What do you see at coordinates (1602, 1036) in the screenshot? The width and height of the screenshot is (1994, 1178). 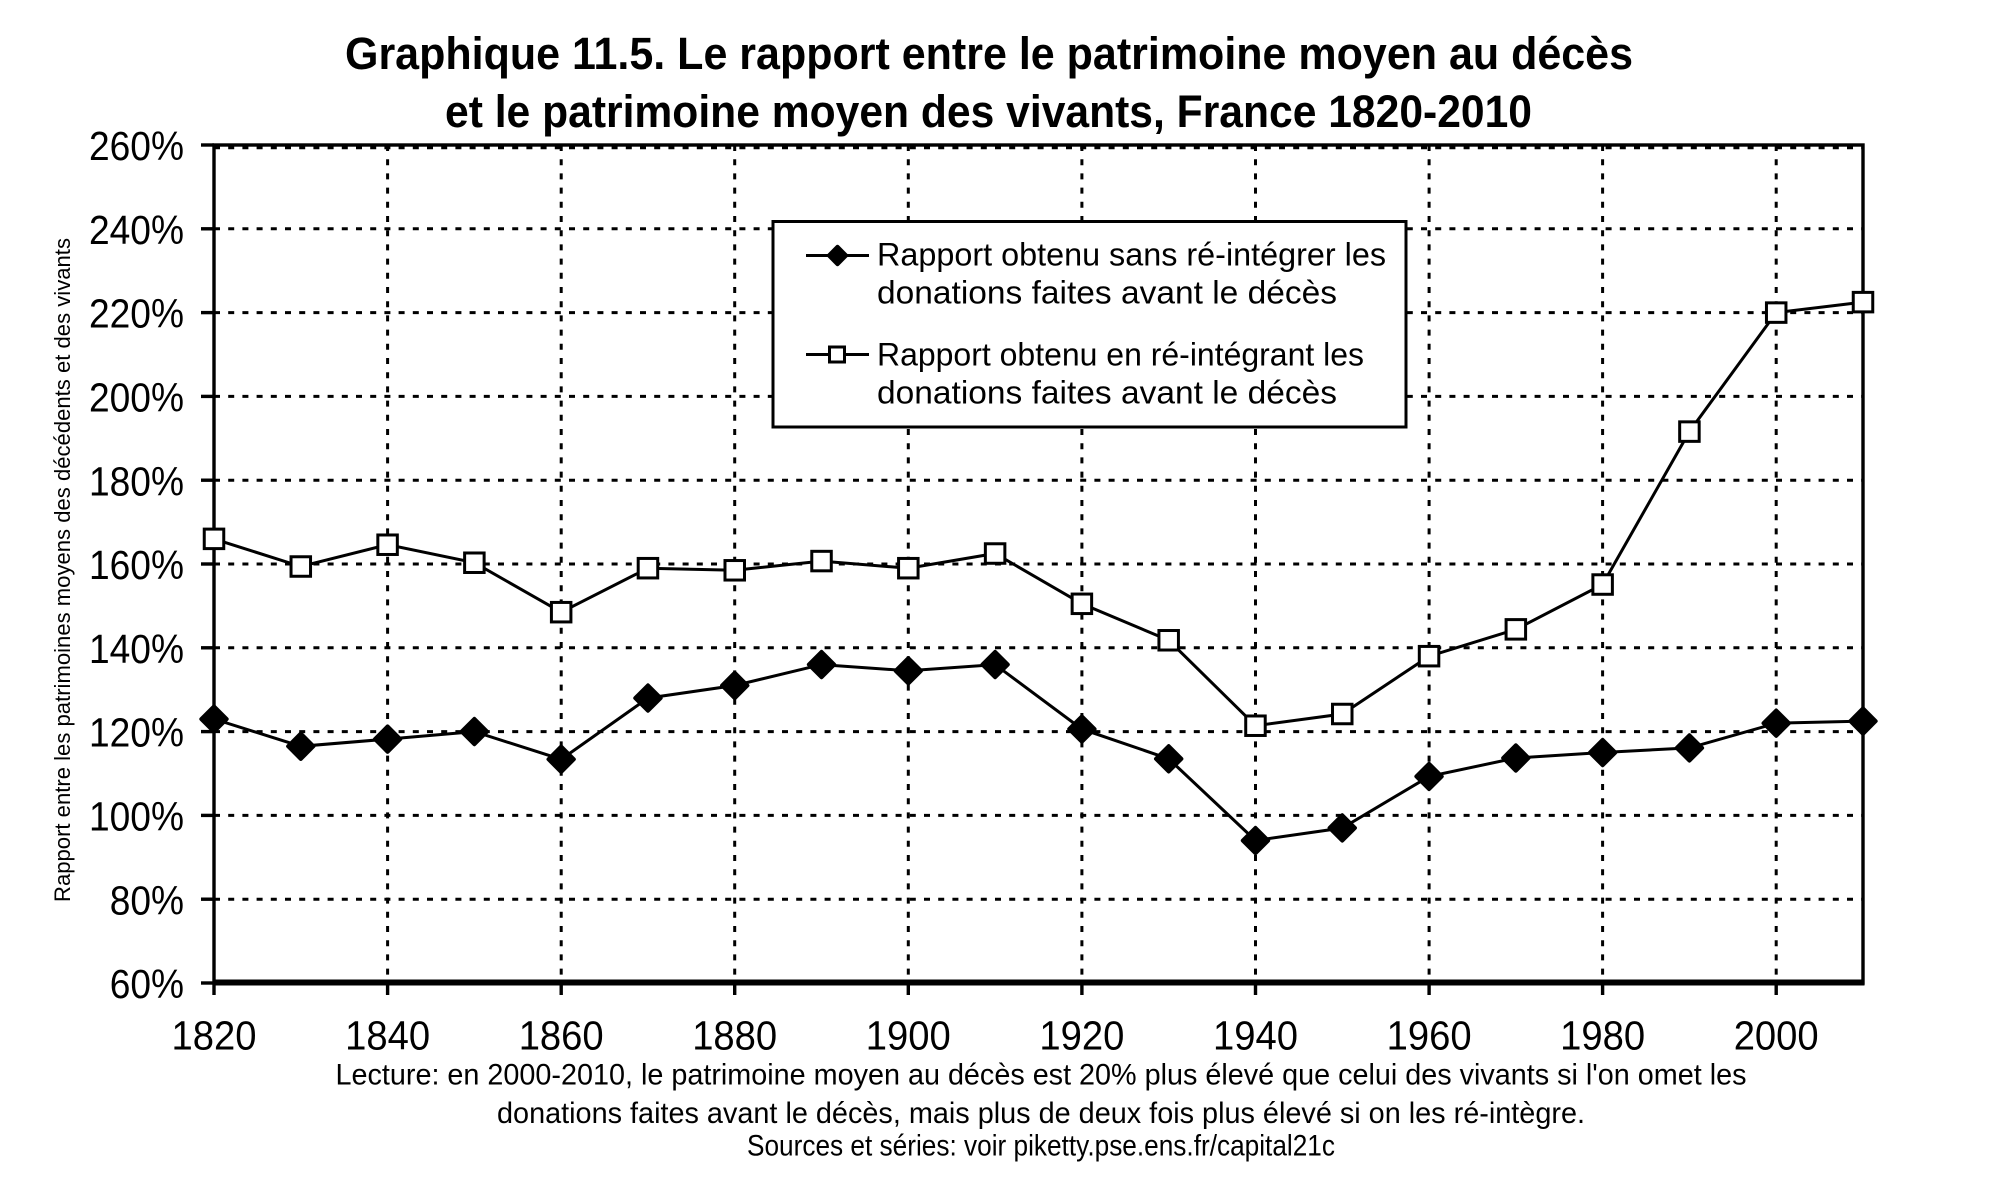 I see `svg-text: 1980` at bounding box center [1602, 1036].